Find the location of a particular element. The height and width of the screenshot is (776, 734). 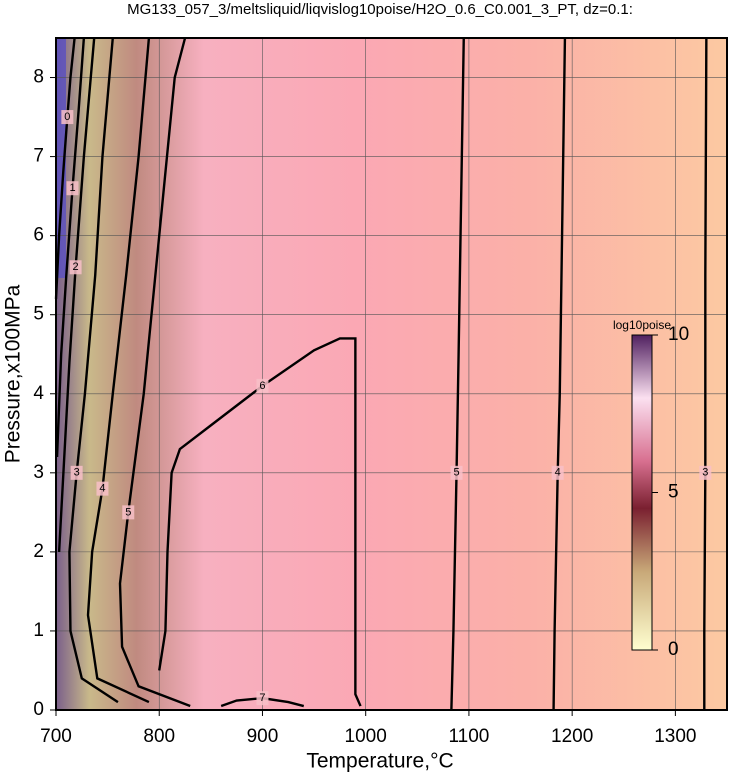

colorbar is located at coordinates (642, 492).